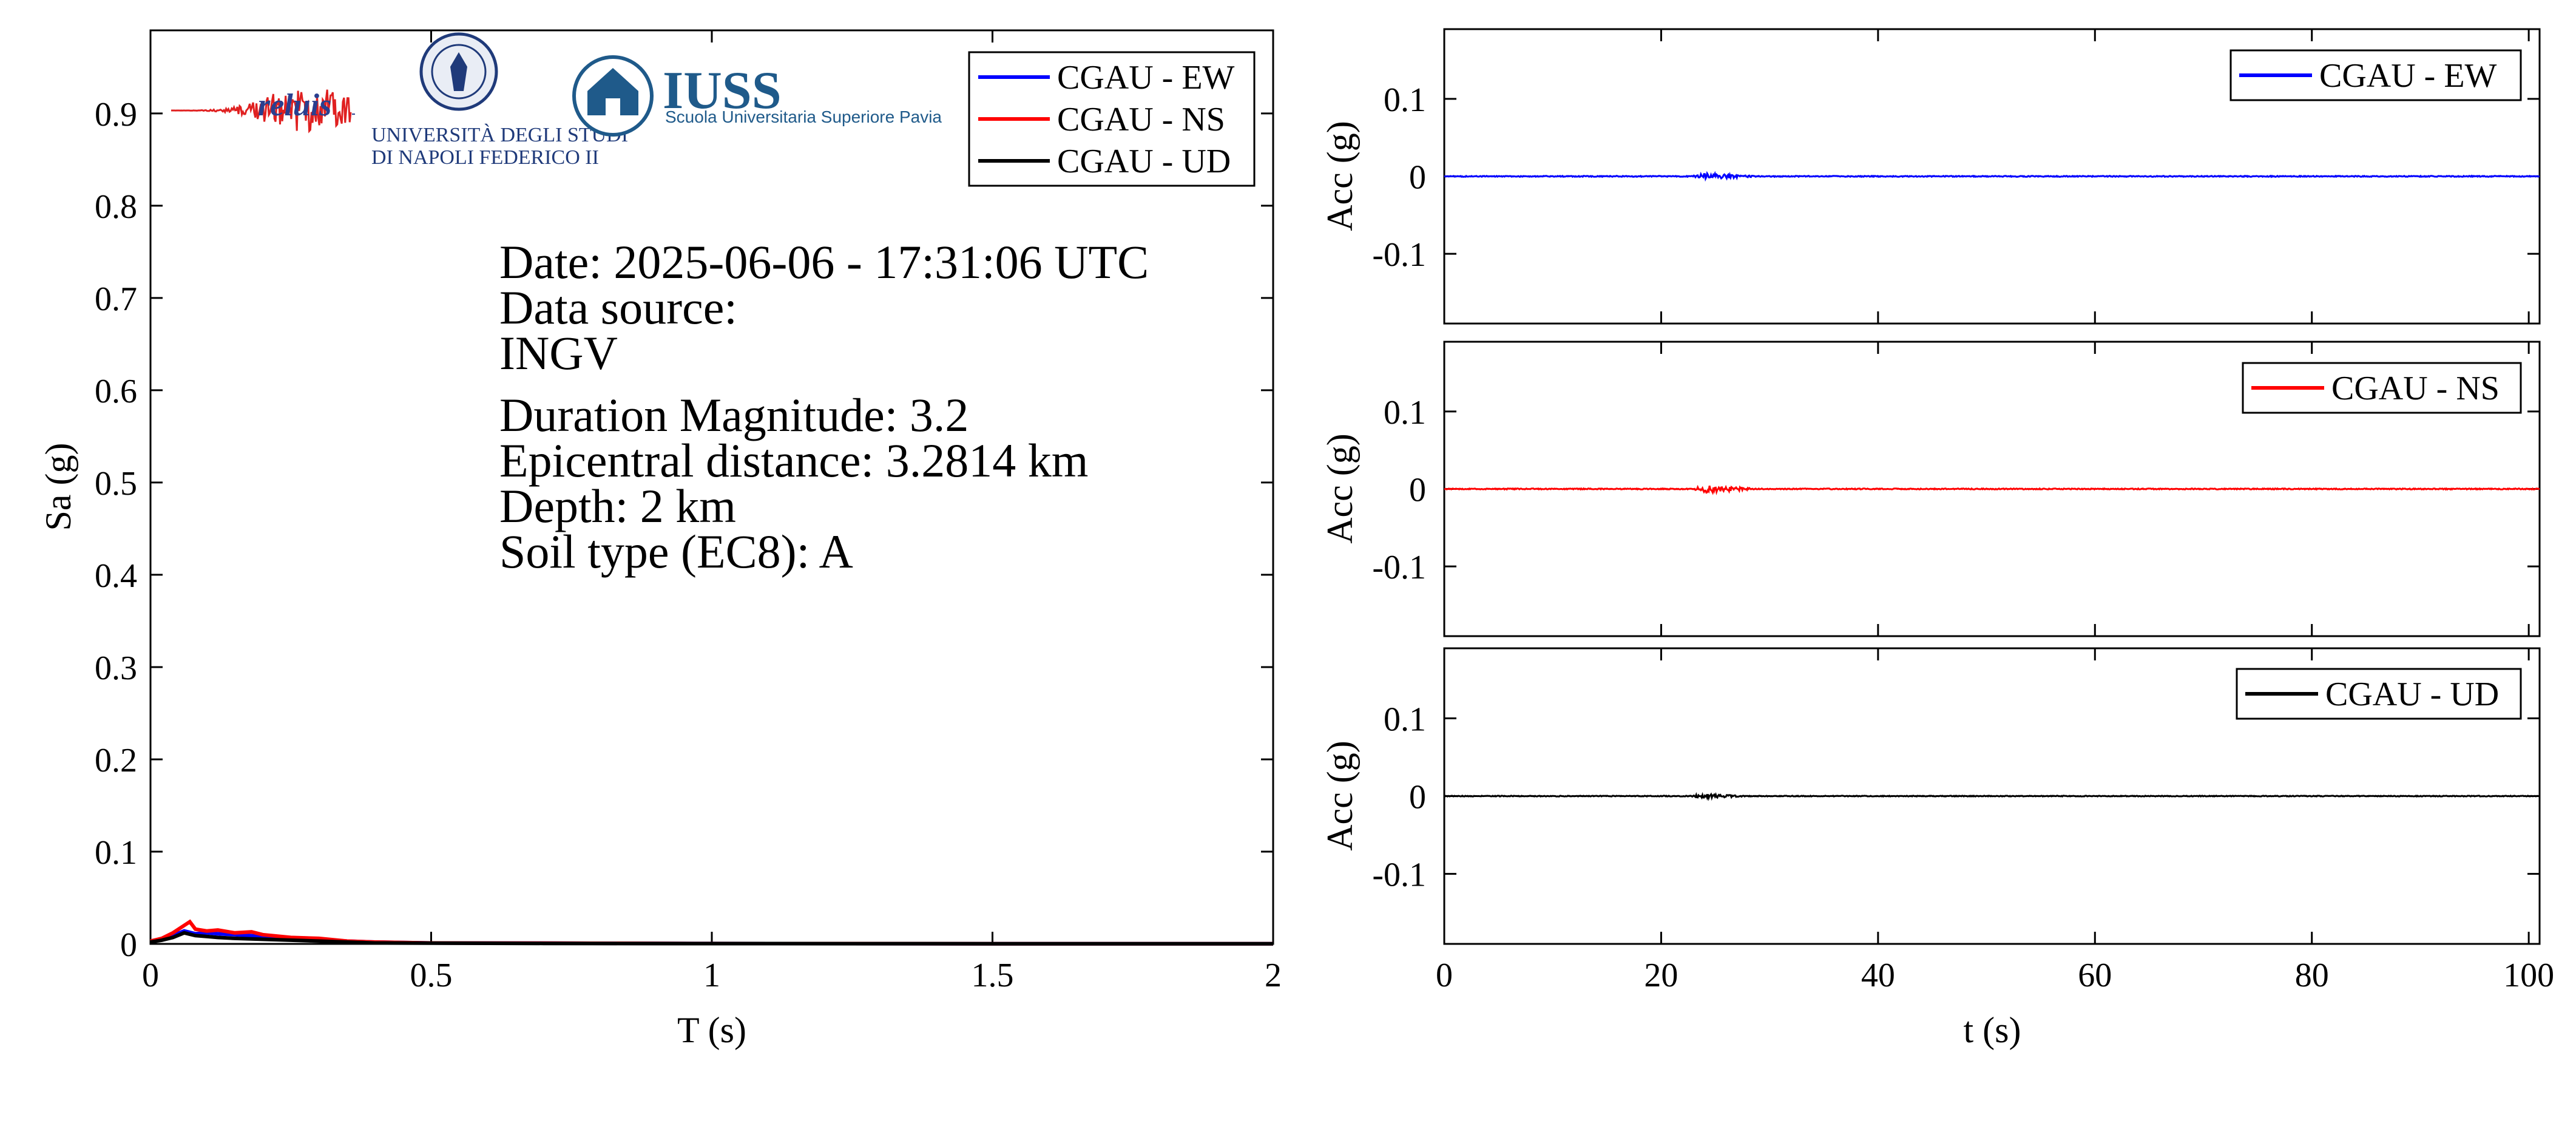 Image resolution: width=2576 pixels, height=1126 pixels. I want to click on ns-trace, so click(1992, 490).